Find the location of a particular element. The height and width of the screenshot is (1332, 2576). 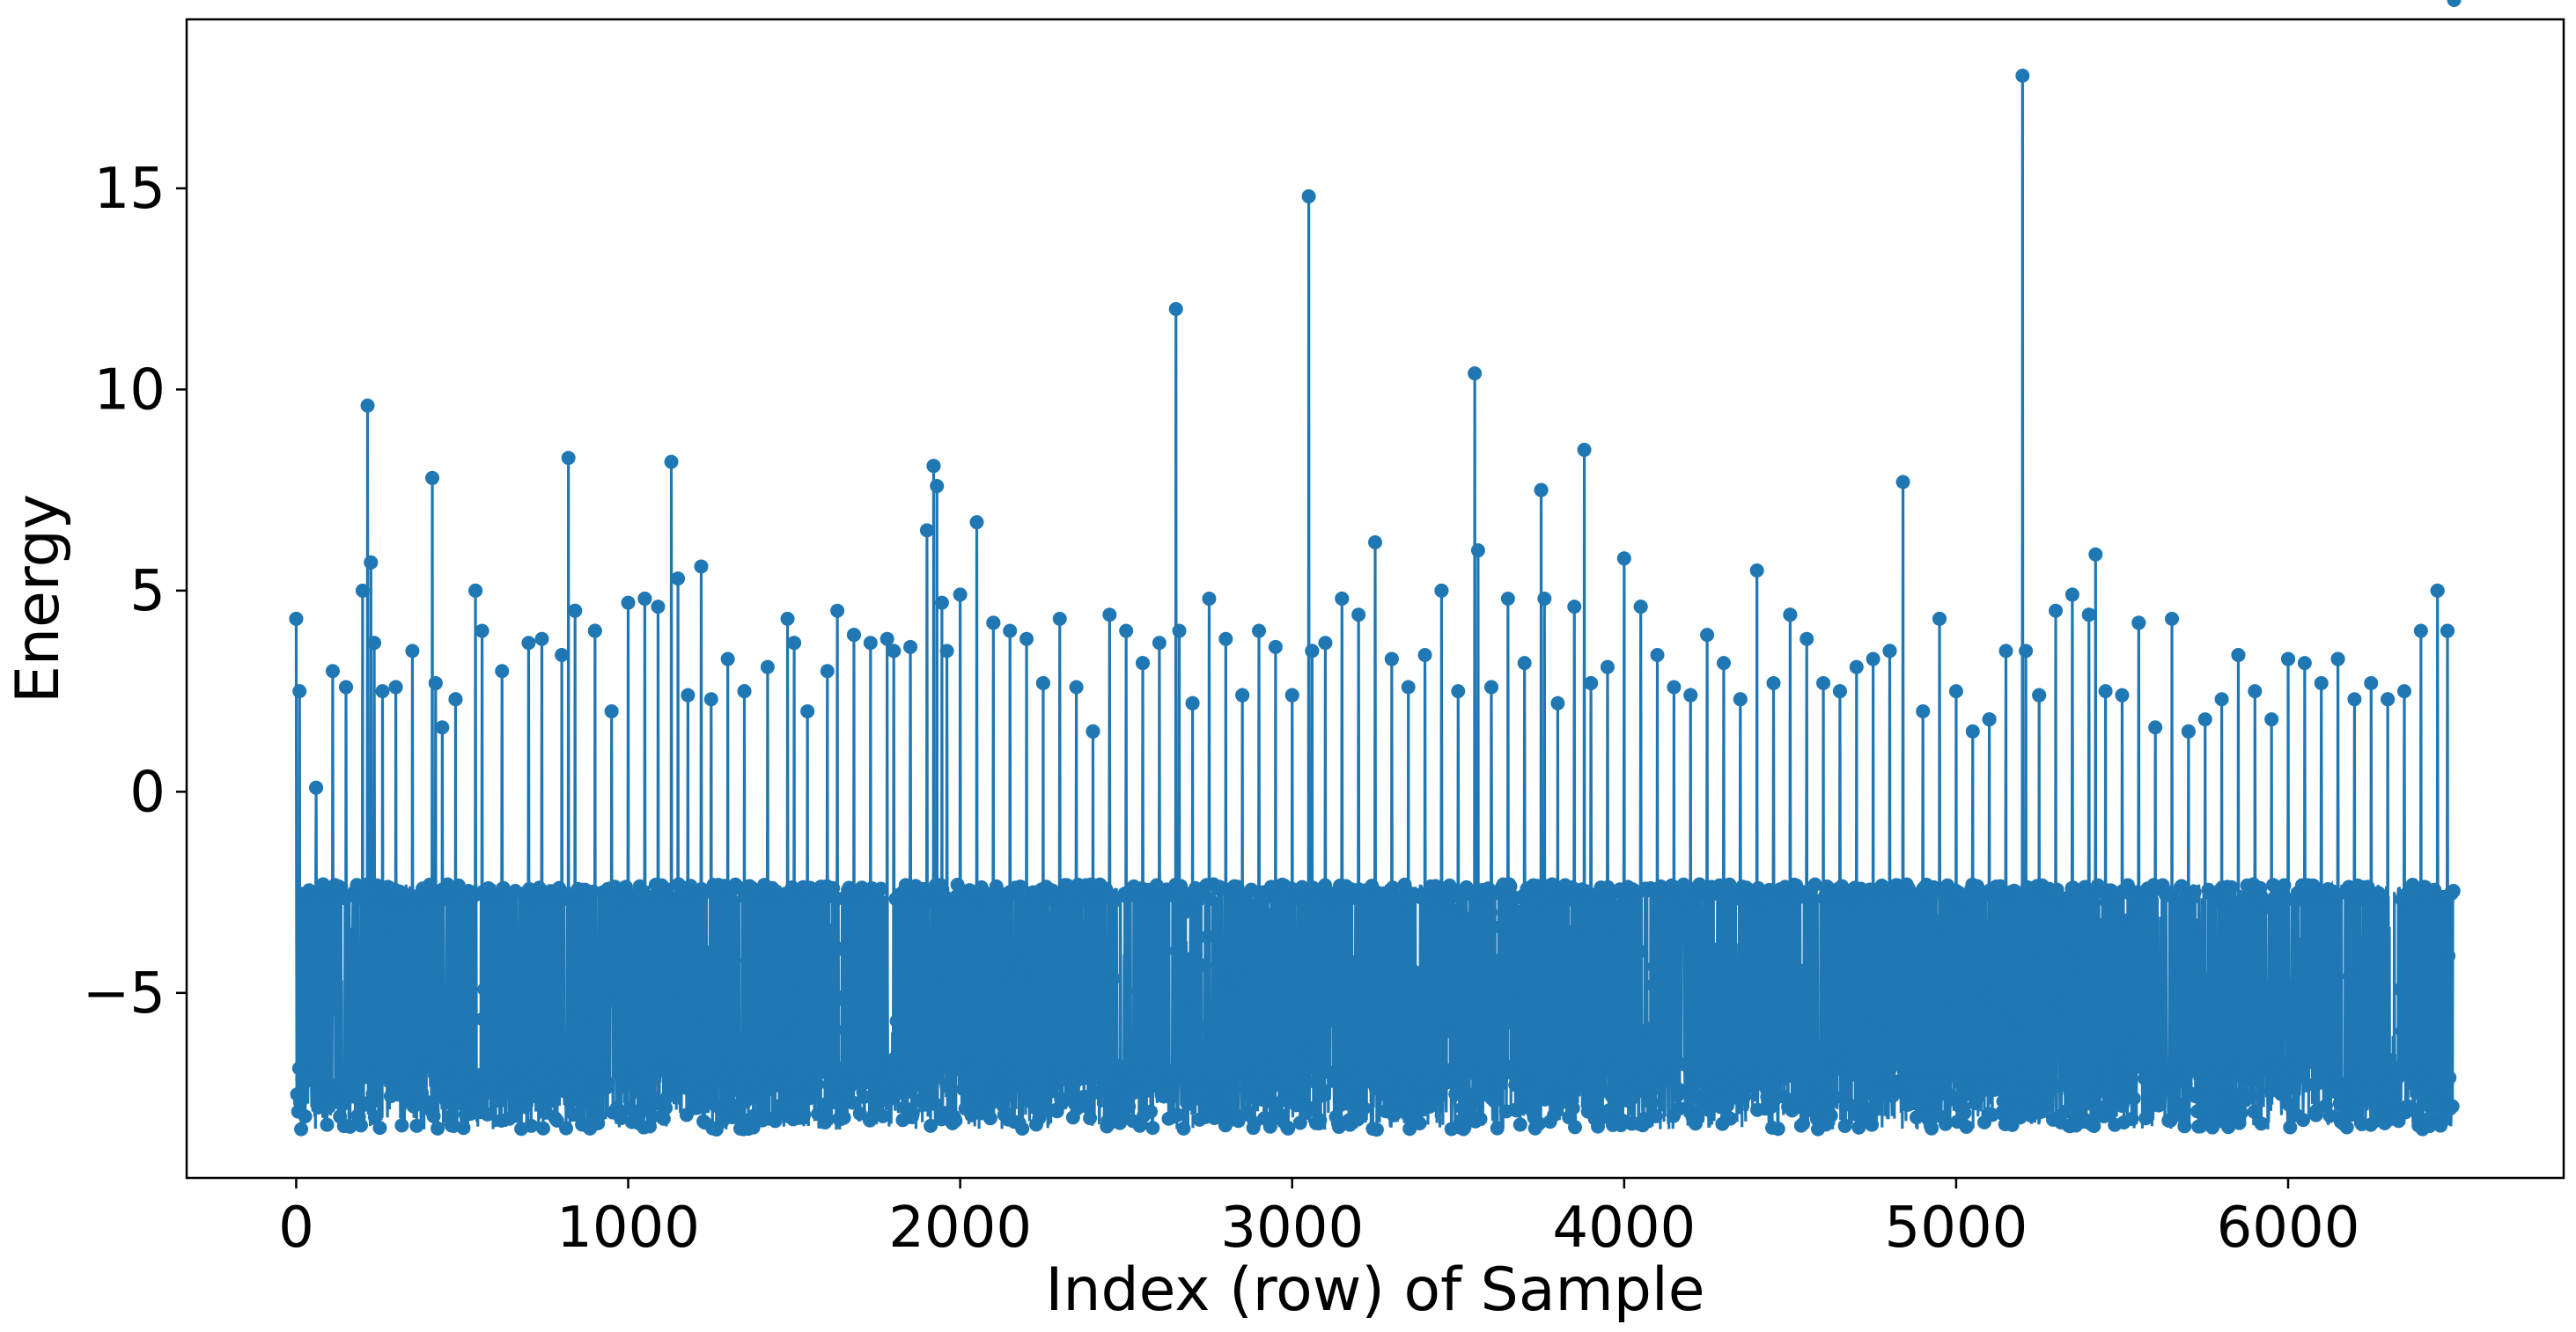

y-tick-label: 10 is located at coordinates (130, 390).